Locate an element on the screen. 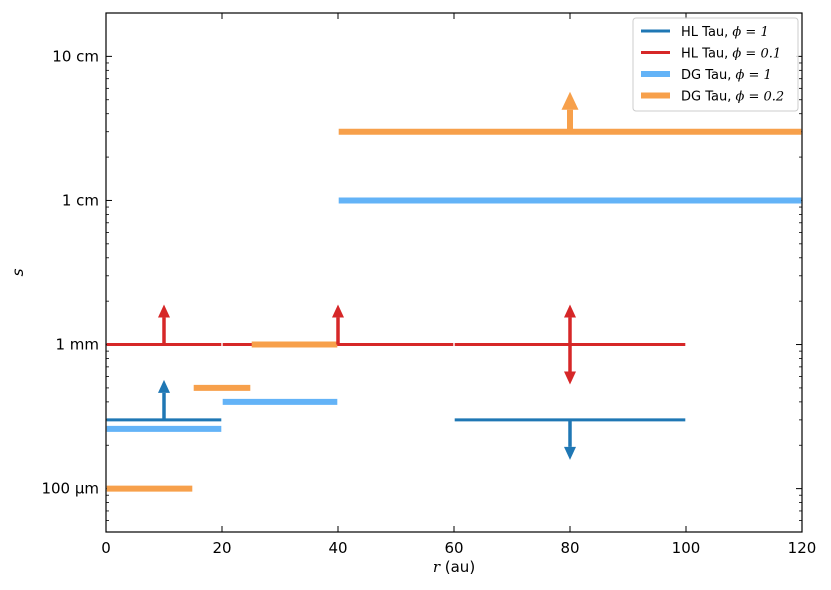 This screenshot has width=831, height=590. legend-entry: DG Tau, ϕ = 0.2 is located at coordinates (732, 97).